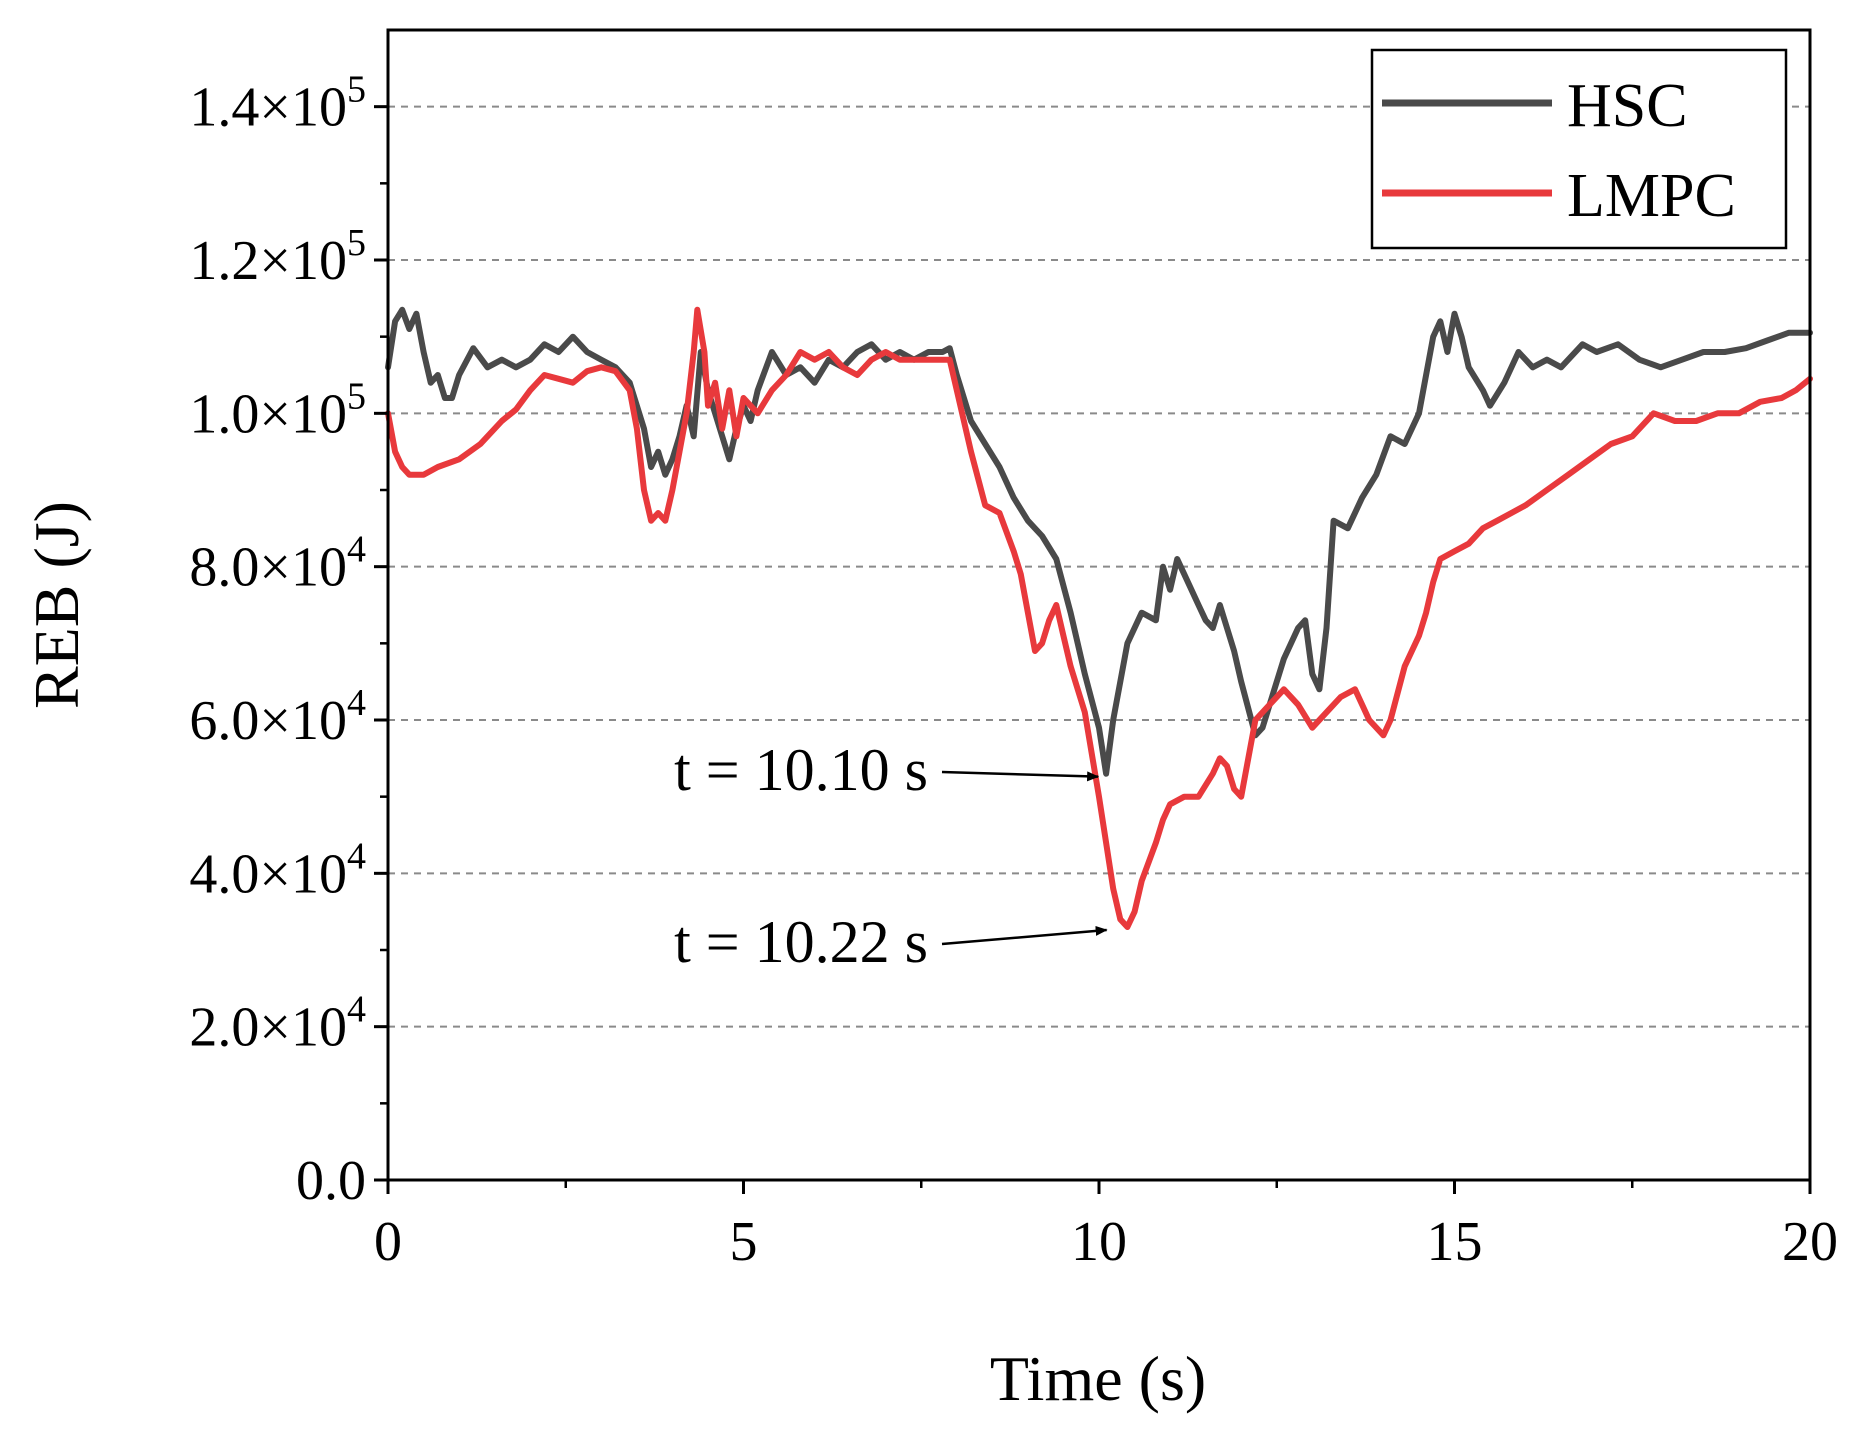 This screenshot has height=1431, width=1857. I want to click on legend-label-hsc: HSC, so click(1627, 106).